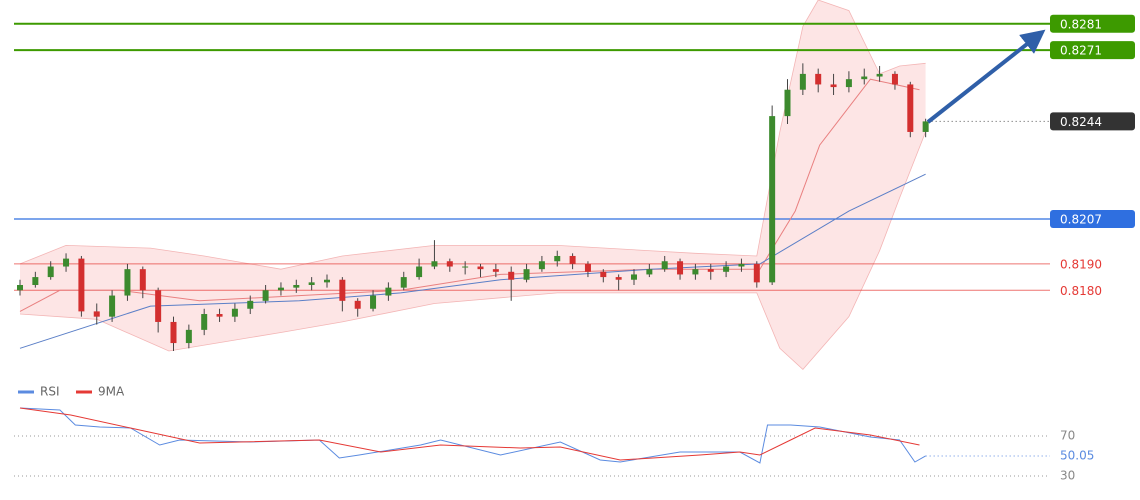  What do you see at coordinates (1077, 455) in the screenshot?
I see `current-rsi-label: 50.05` at bounding box center [1077, 455].